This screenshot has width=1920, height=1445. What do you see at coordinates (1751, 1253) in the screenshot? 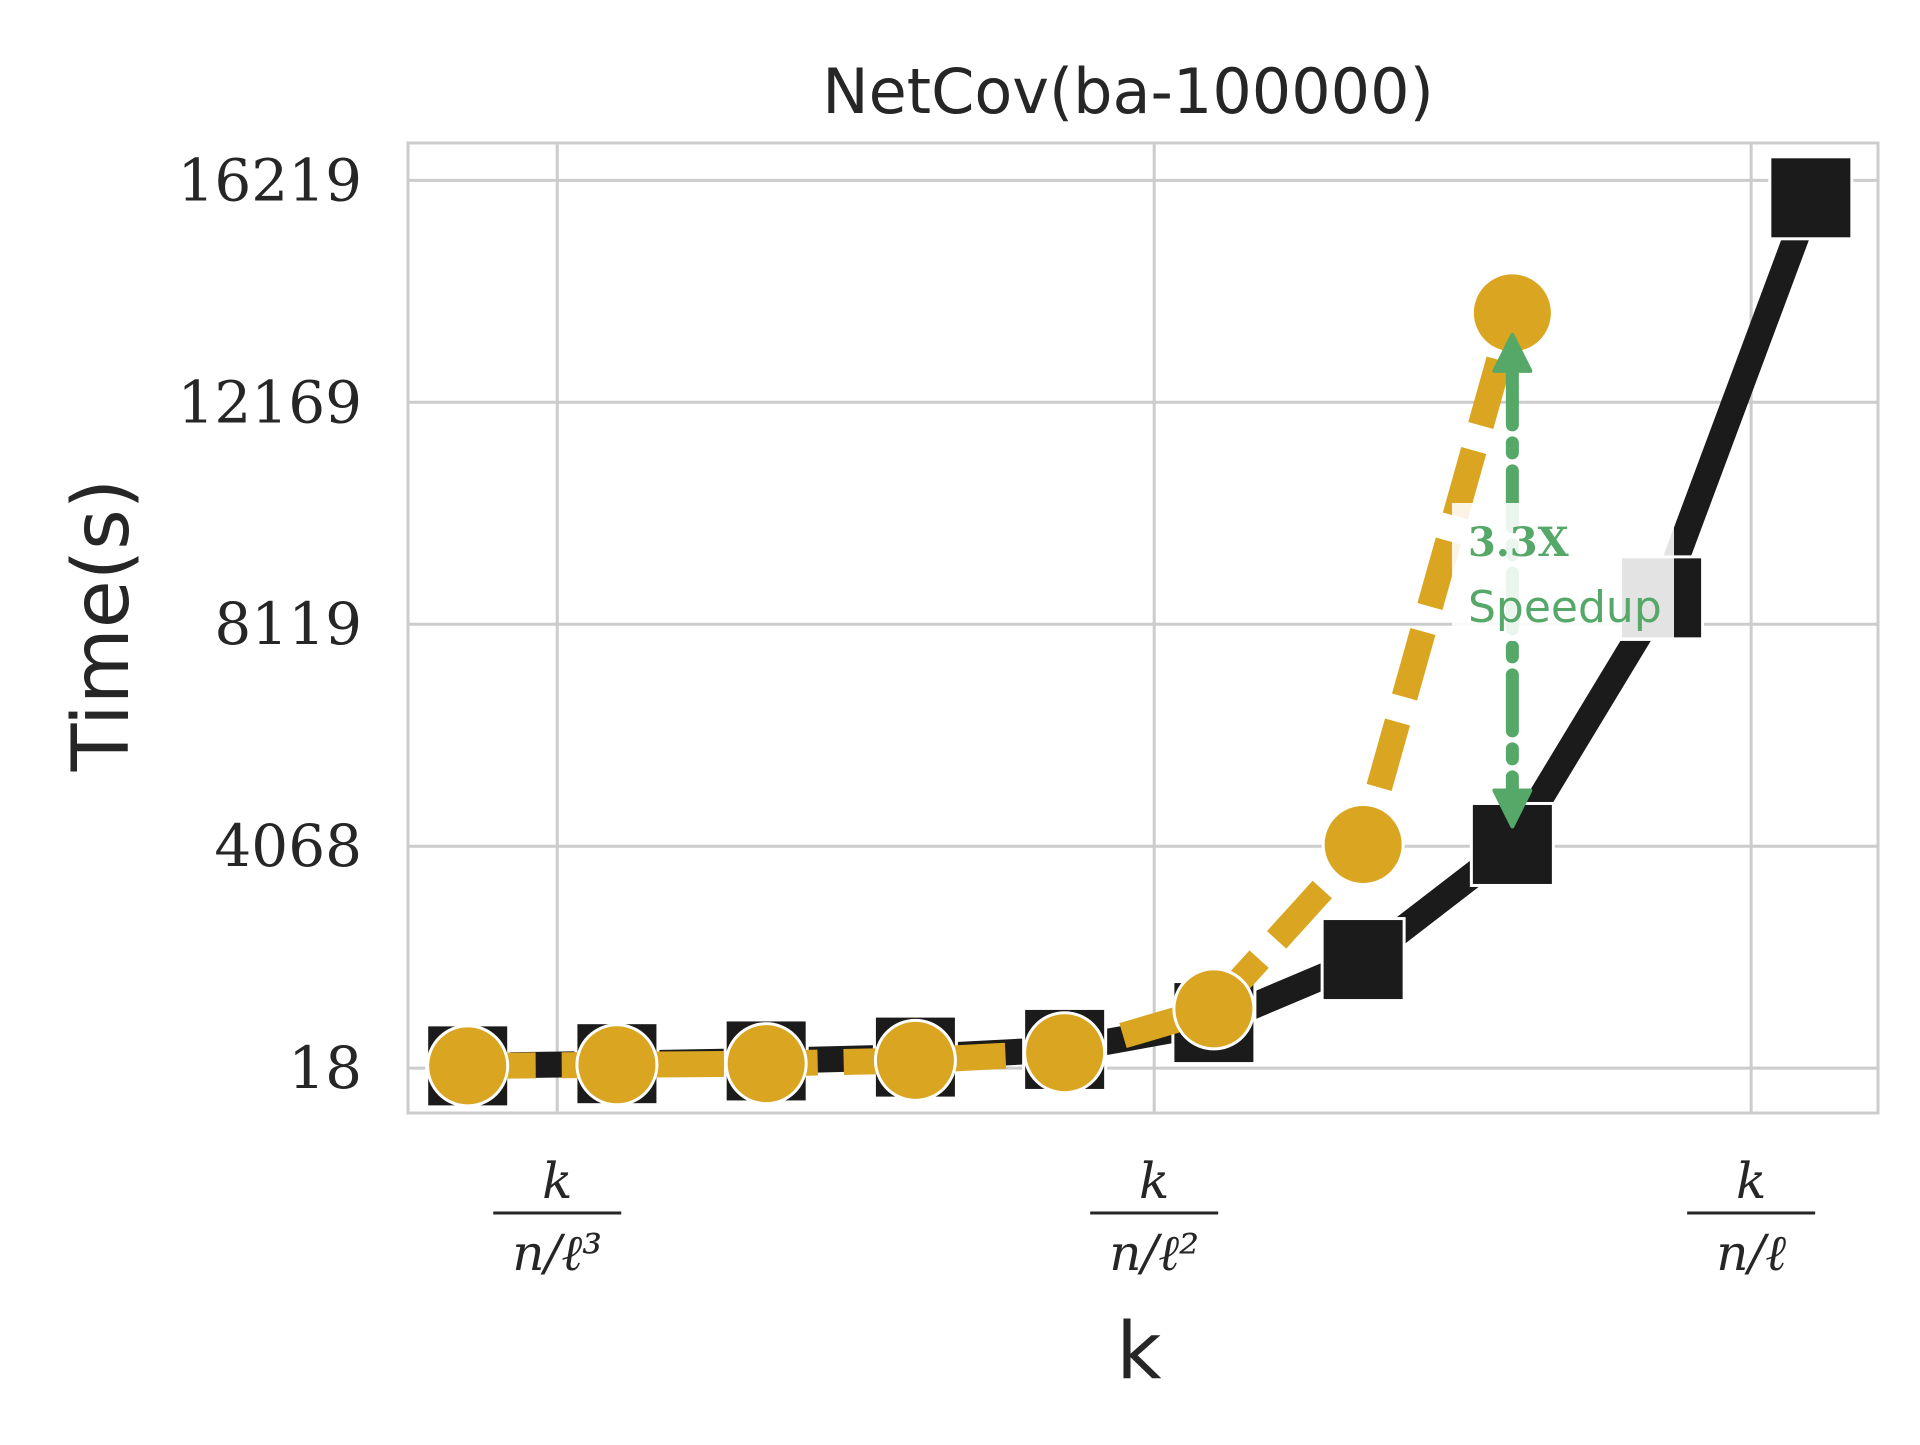
I see `x-tick-denominator: n/ℓ` at bounding box center [1751, 1253].